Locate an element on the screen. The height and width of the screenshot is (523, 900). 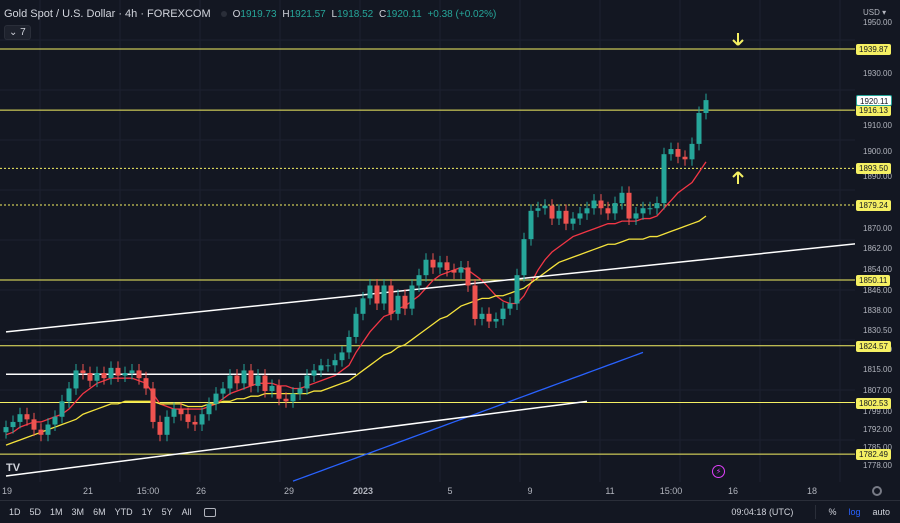
level-price-label: 1824.57 is located at coordinates (873, 346).